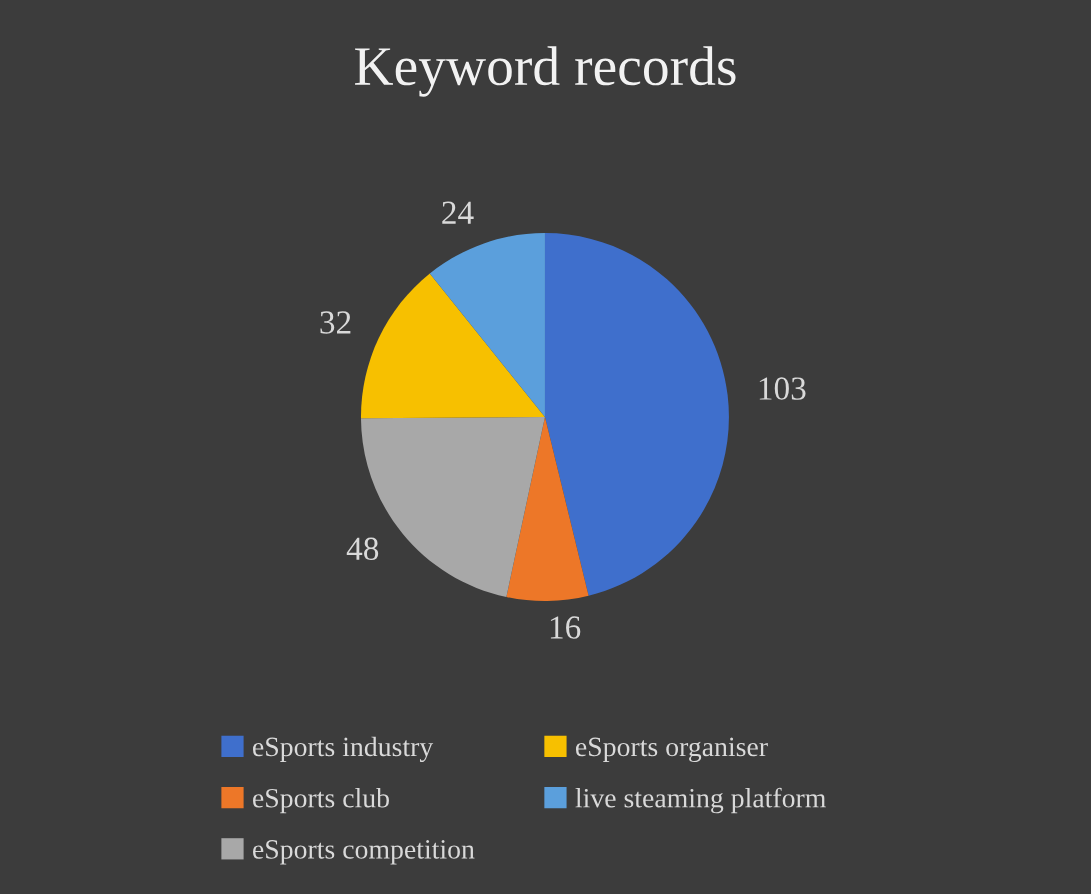 The height and width of the screenshot is (894, 1091). I want to click on legend-label: eSports industry, so click(343, 749).